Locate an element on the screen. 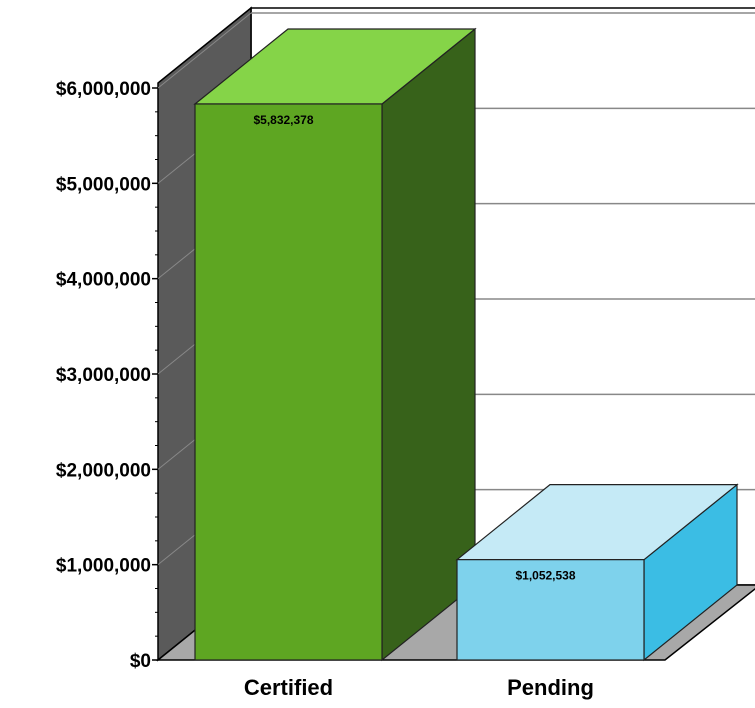 Image resolution: width=755 pixels, height=708 pixels. y-tick-label: $5,000,000 is located at coordinates (103, 184).